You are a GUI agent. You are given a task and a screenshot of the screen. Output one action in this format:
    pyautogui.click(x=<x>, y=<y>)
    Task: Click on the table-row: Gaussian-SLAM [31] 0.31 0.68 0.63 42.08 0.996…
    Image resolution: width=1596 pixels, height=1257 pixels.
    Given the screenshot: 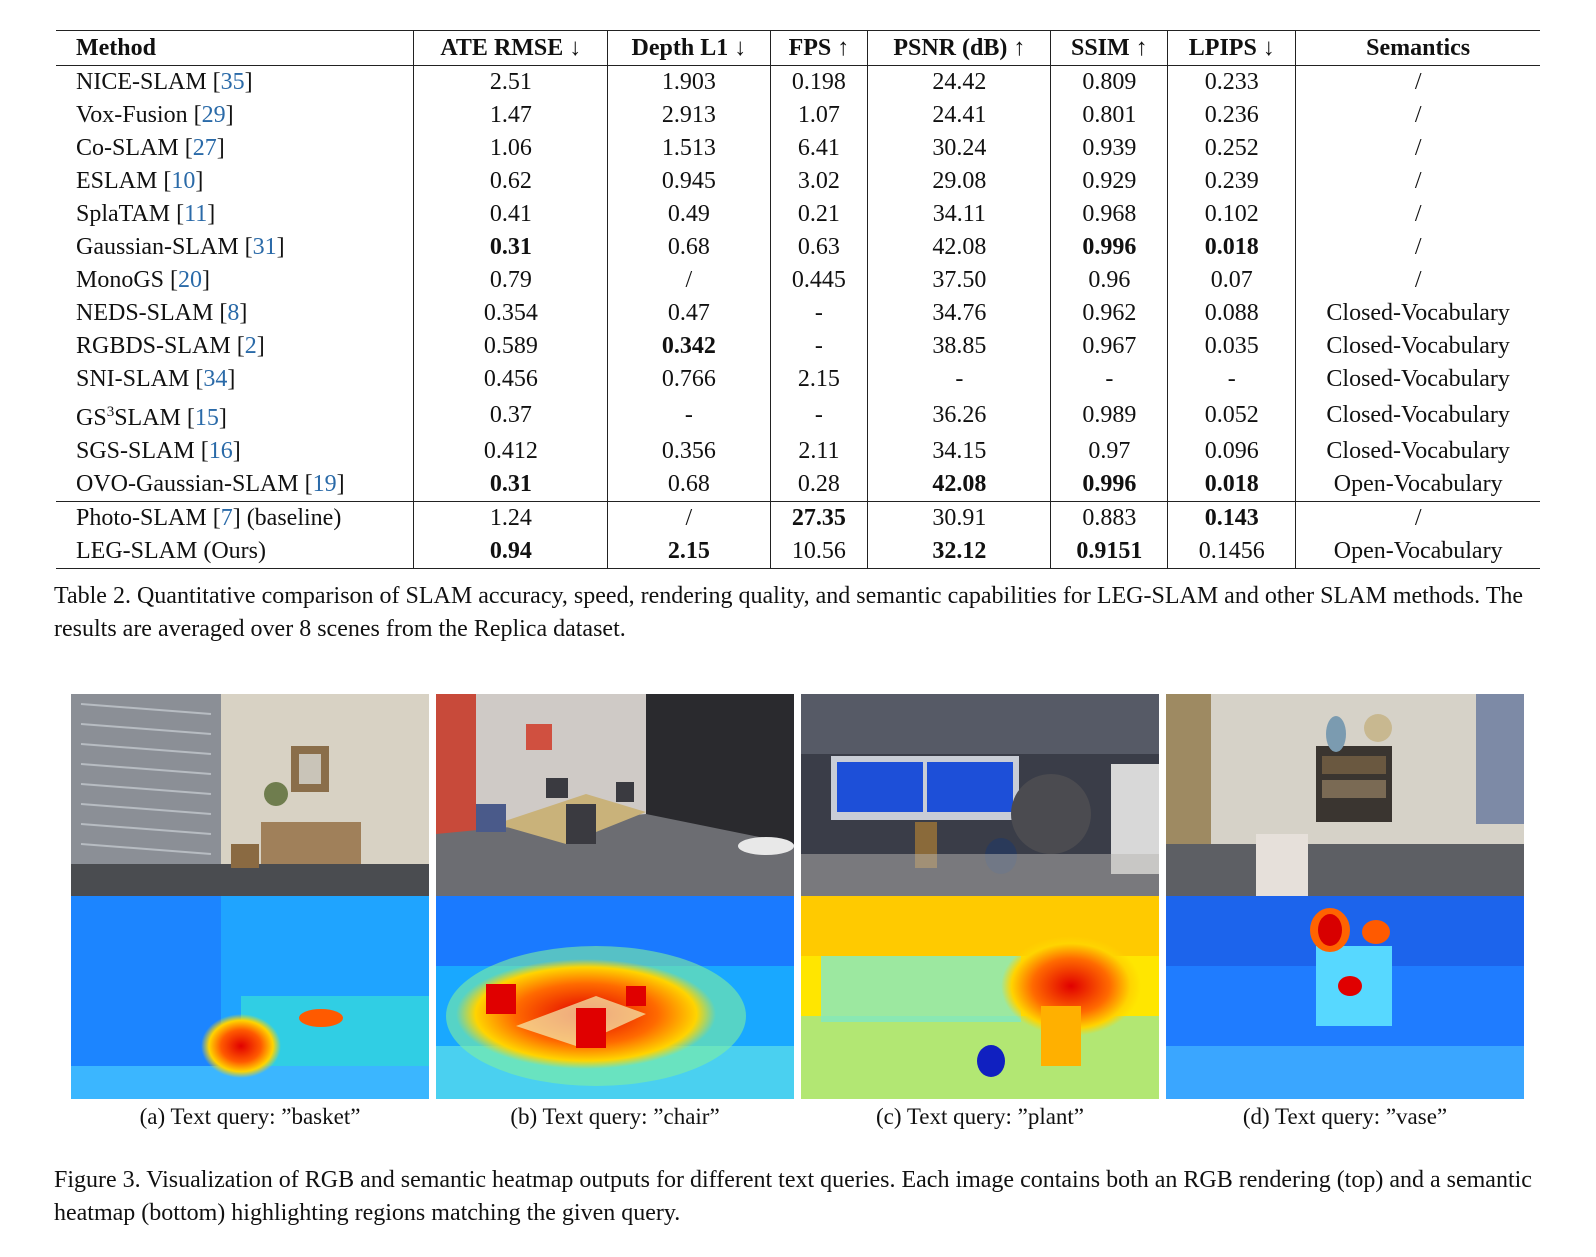 What is the action you would take?
    pyautogui.click(x=798, y=247)
    